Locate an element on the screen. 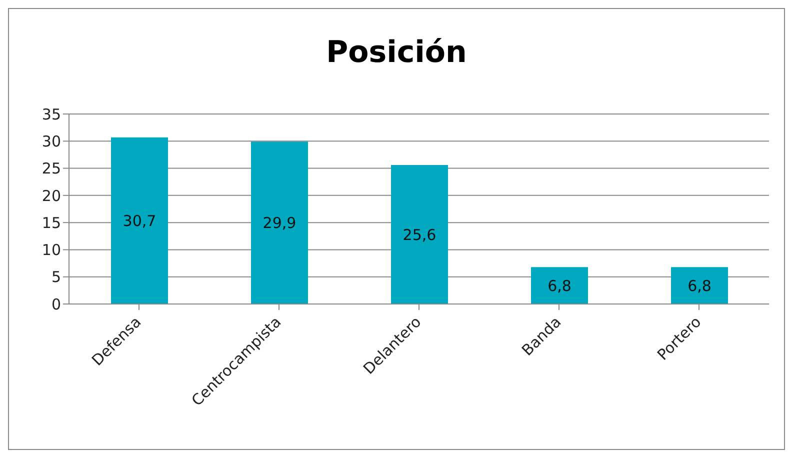 This screenshot has width=795, height=459. y-tick-label: 25 is located at coordinates (51, 169).